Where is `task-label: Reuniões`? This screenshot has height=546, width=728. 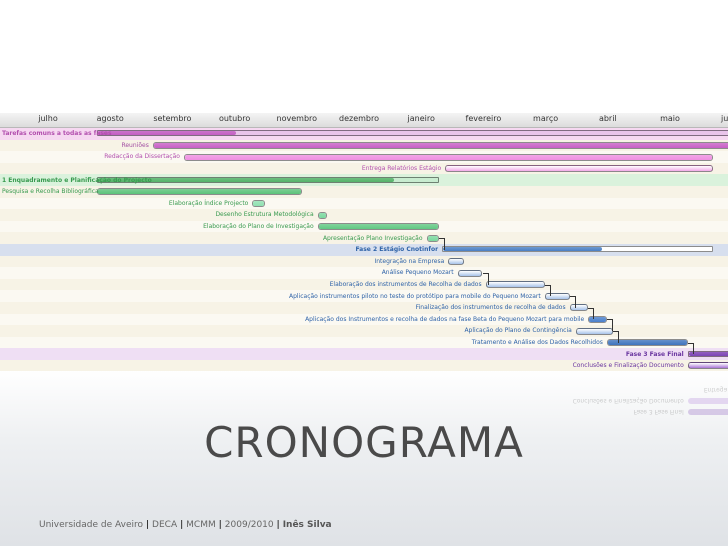
task-label: Reuniões is located at coordinates (135, 145).